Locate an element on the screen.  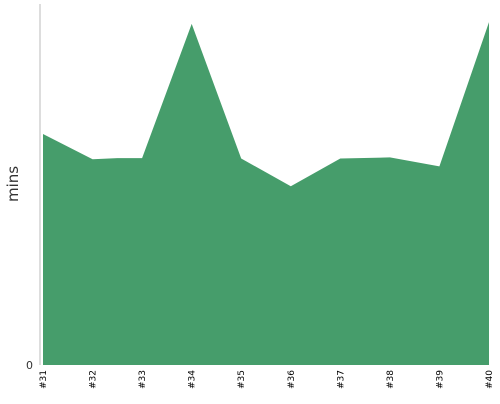
y-axis-ticks: 0 is located at coordinates (29, 365).